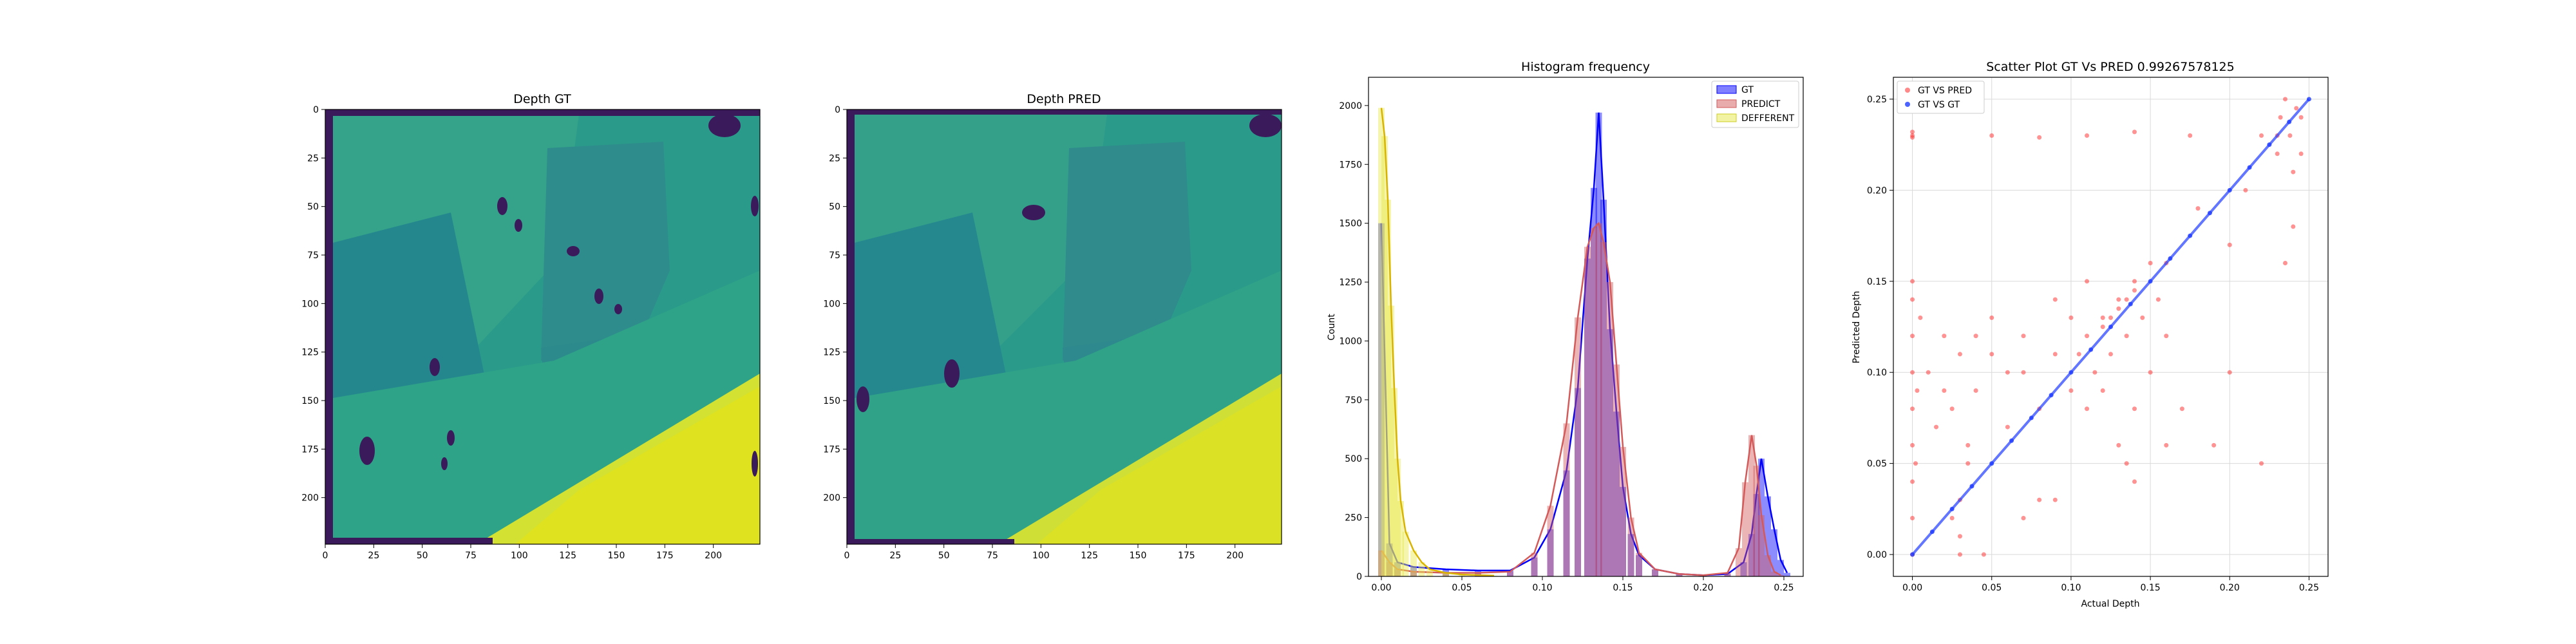  Describe the element at coordinates (1877, 100) in the screenshot. I see `y-tick-label: 0.25` at that location.